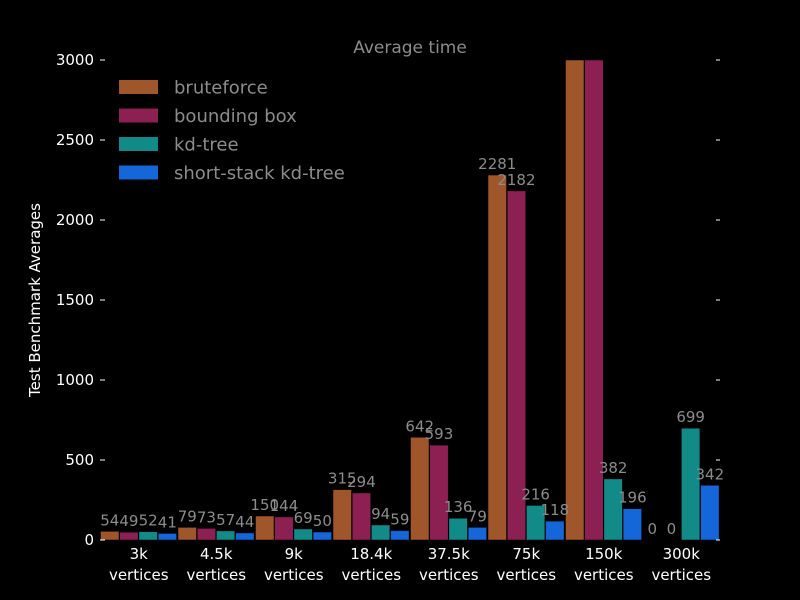 This screenshot has height=600, width=800. What do you see at coordinates (449, 554) in the screenshot?
I see `x-tick-label: 37.5k` at bounding box center [449, 554].